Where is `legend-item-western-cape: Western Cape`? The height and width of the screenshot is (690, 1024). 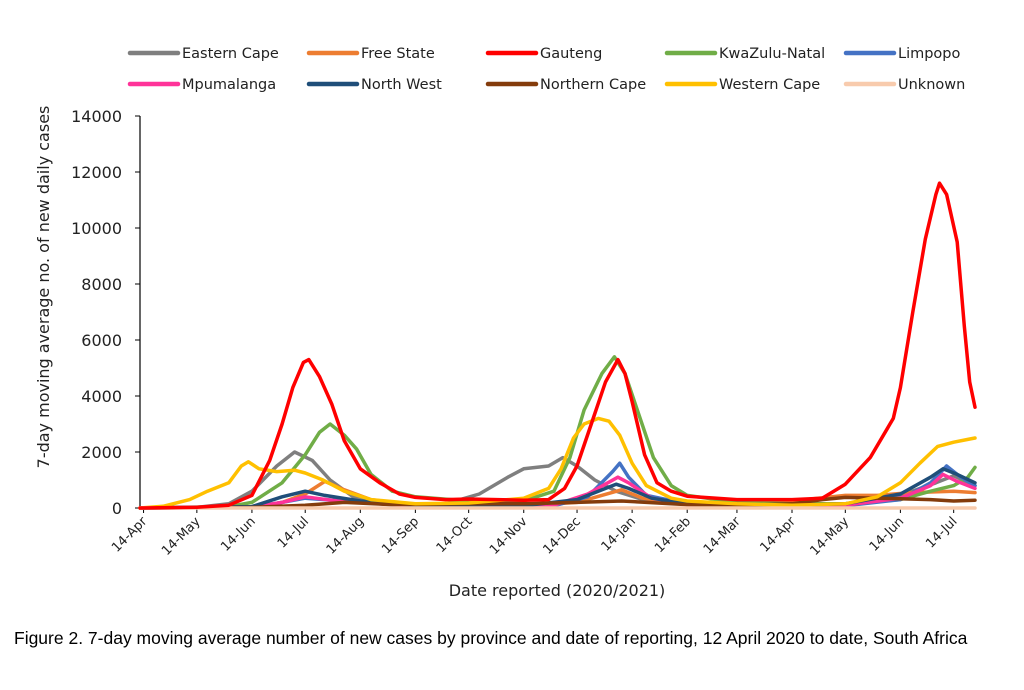
legend-item-western-cape: Western Cape is located at coordinates (742, 85).